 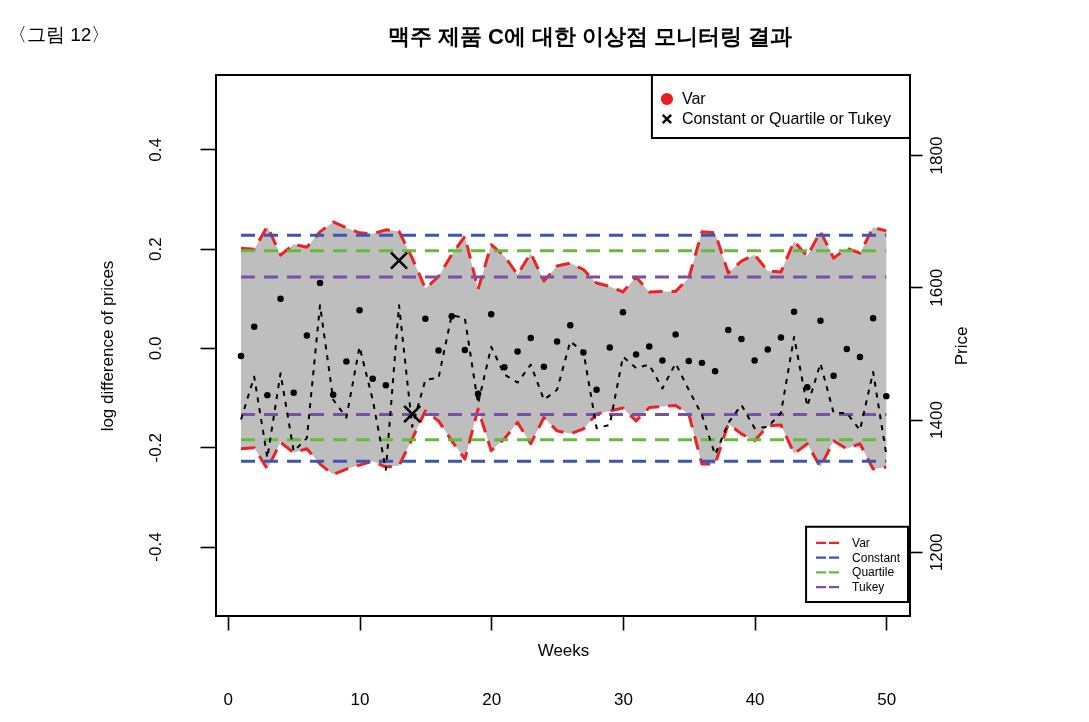 What do you see at coordinates (590, 36) in the screenshot?
I see `chart-title: 맥주 제품 C에 대한 이상점 모니터링 결과` at bounding box center [590, 36].